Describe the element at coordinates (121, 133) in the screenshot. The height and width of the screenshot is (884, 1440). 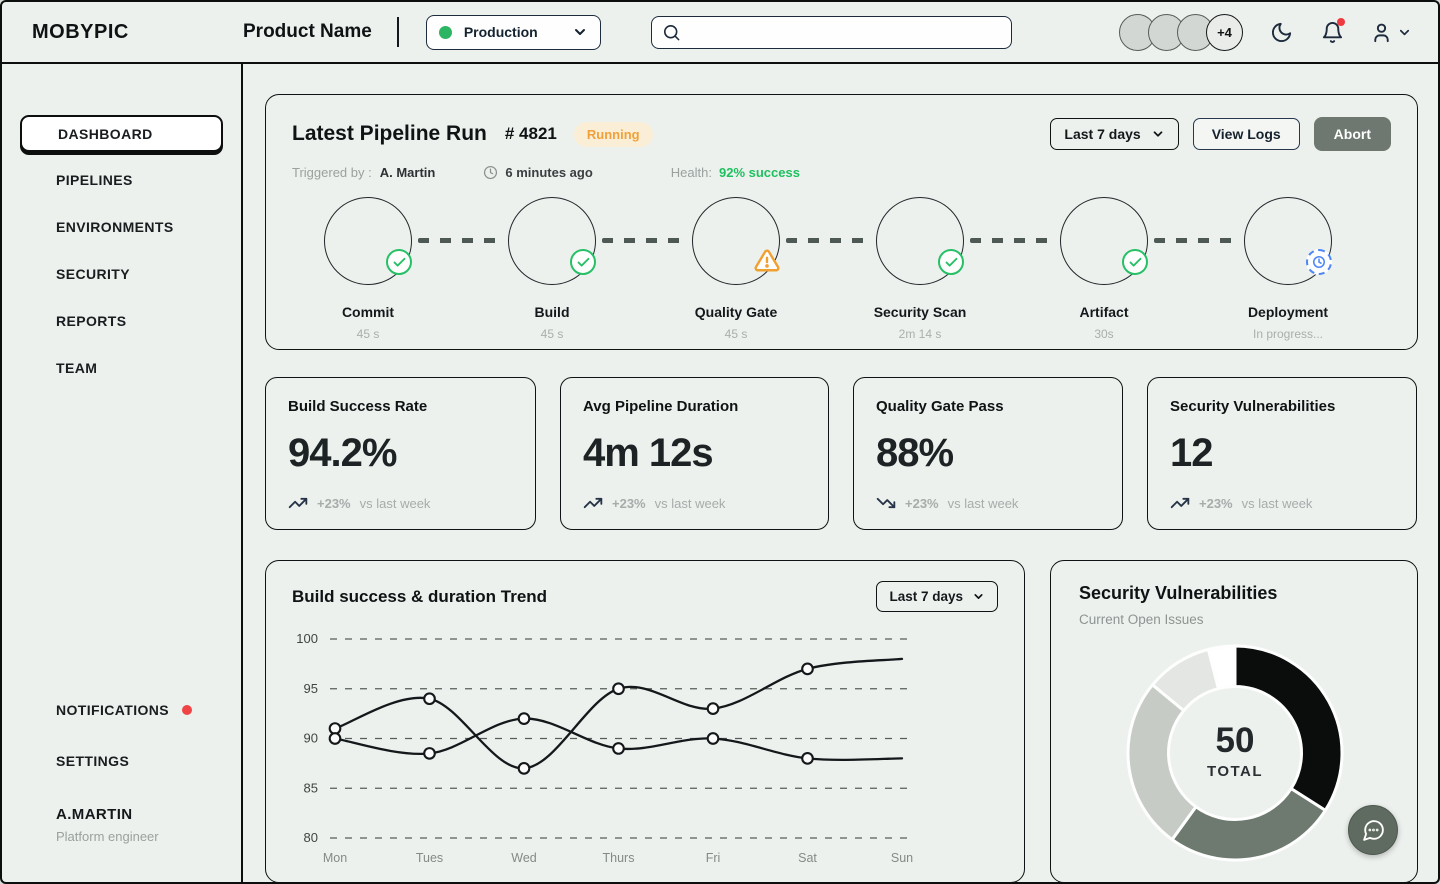
I see `sidebar-item: DASHBOARD` at that location.